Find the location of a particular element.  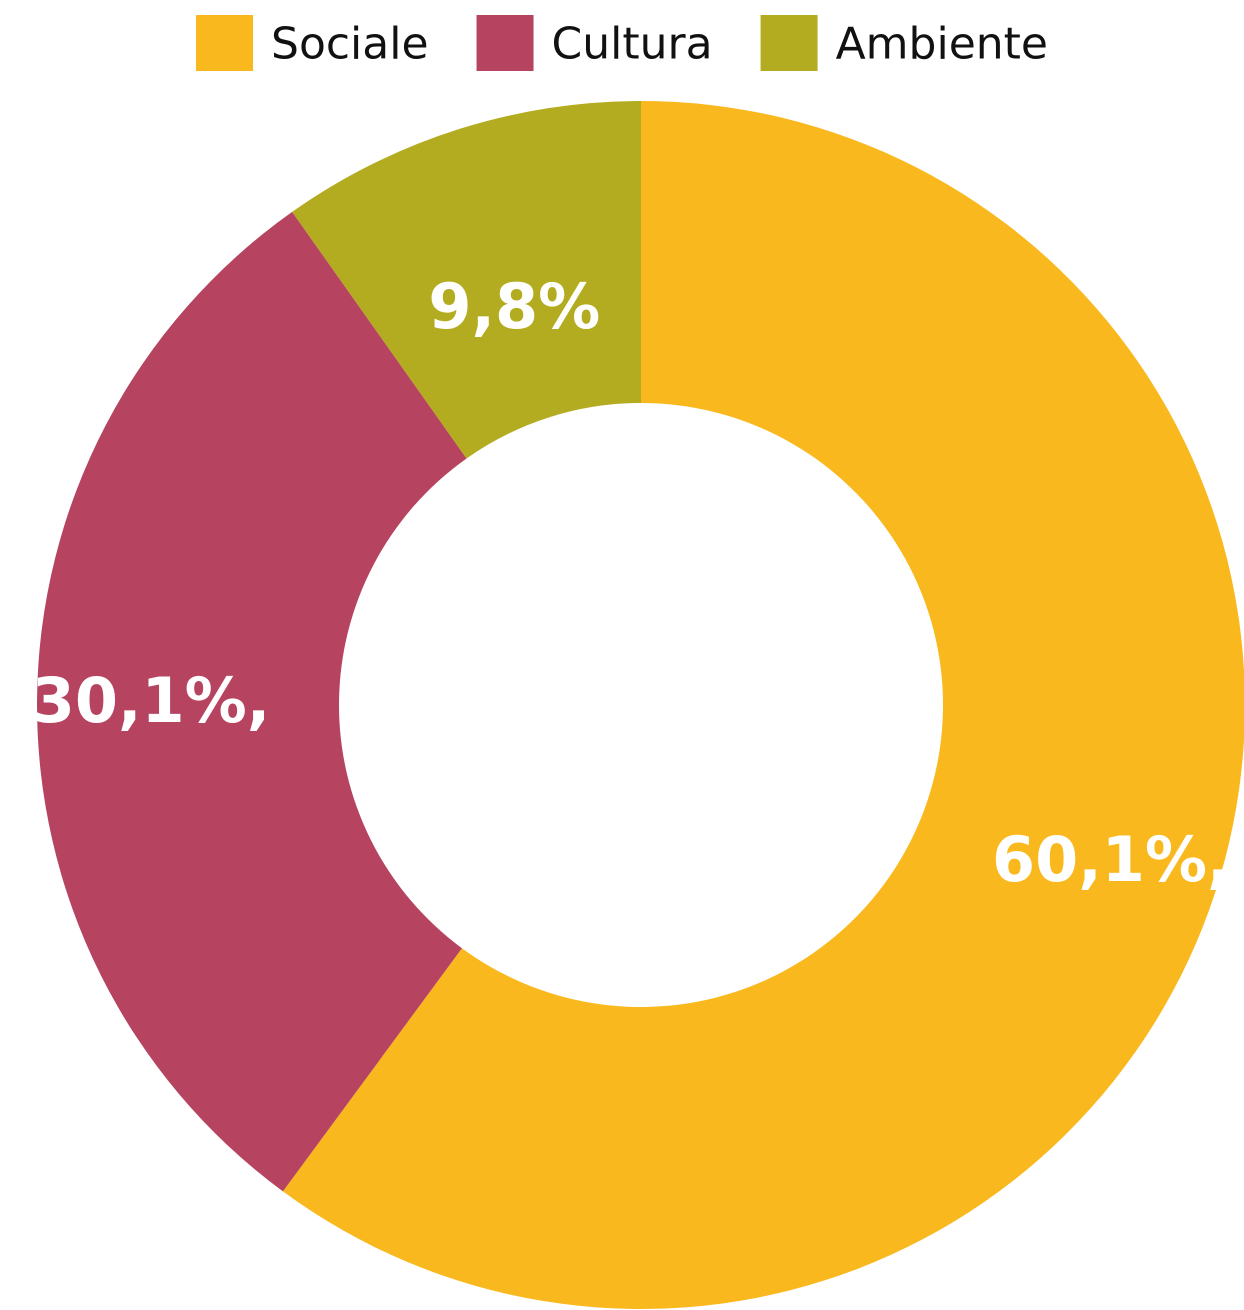

legend-swatch-ambiente is located at coordinates (789, 43).